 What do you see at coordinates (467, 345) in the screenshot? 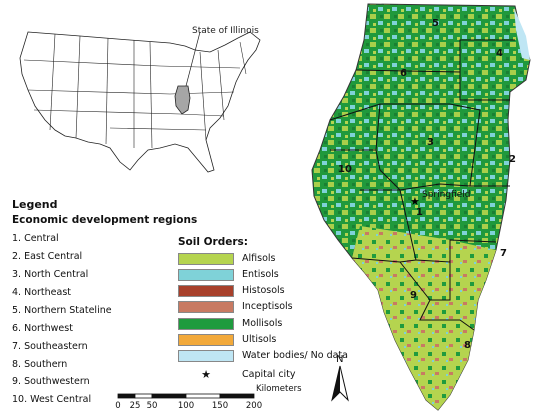
I see `region-label: 8` at bounding box center [467, 345].